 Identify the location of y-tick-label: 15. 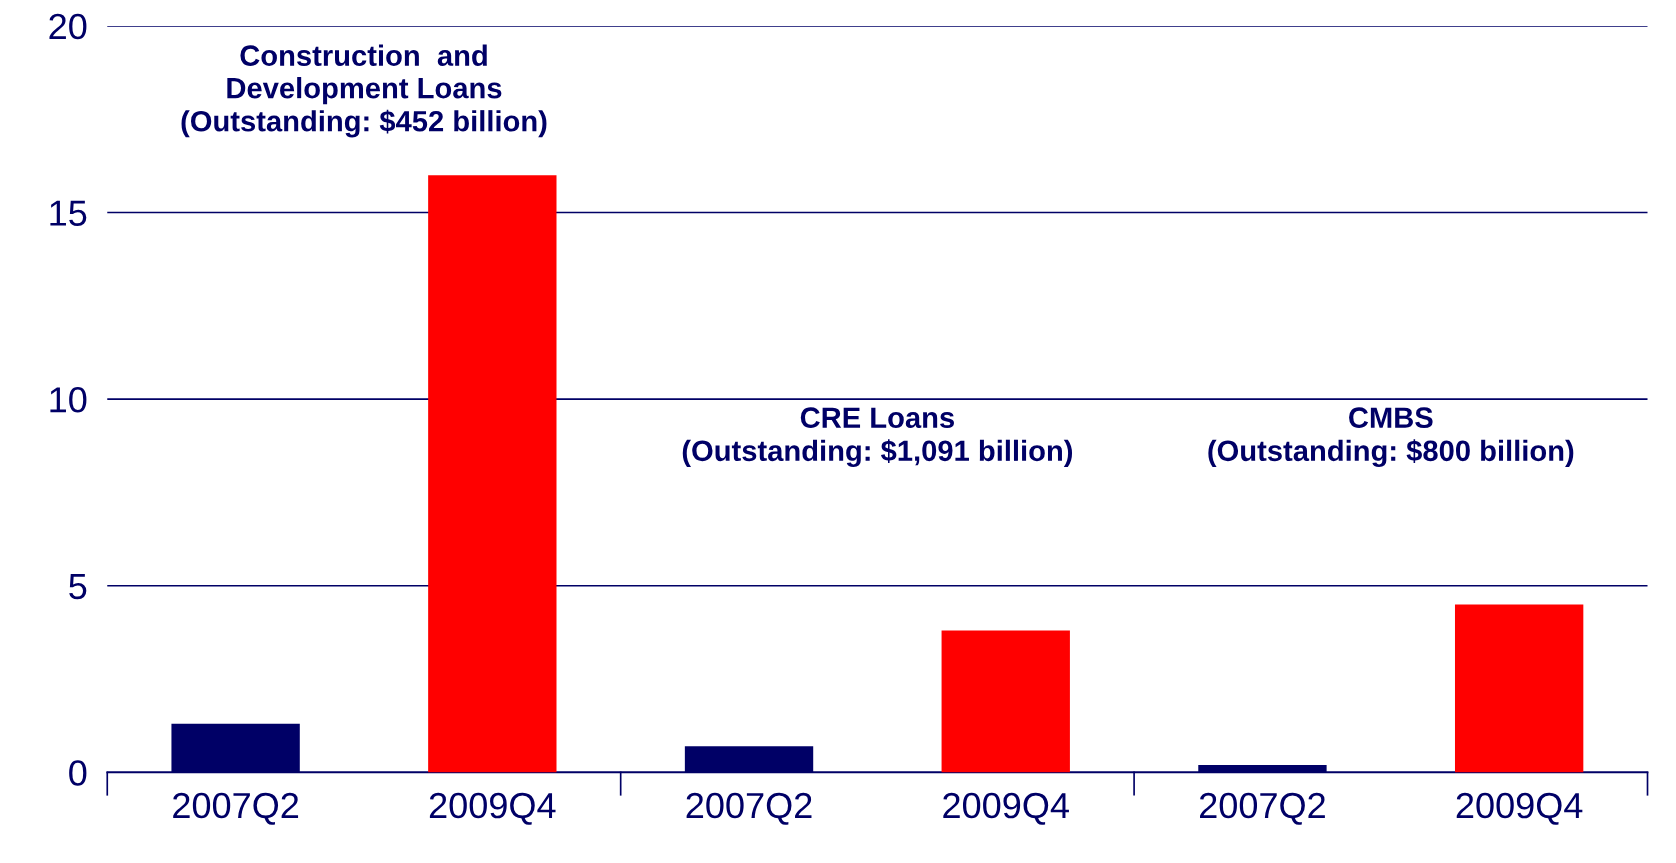
(68, 213).